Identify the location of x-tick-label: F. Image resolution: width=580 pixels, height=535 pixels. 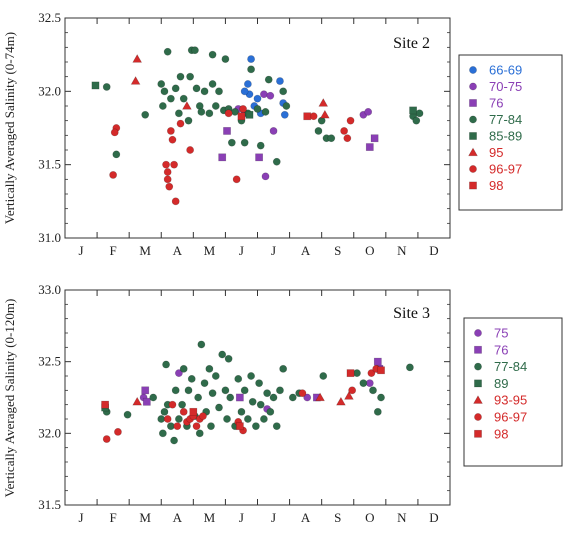
(113, 250).